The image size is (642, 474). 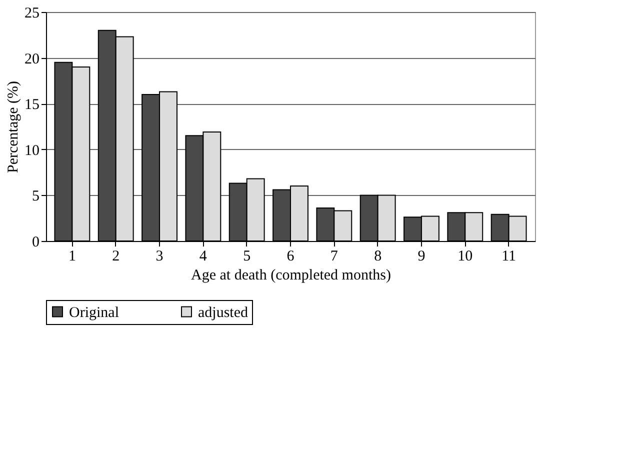 What do you see at coordinates (32, 105) in the screenshot?
I see `y-tick-label: 15` at bounding box center [32, 105].